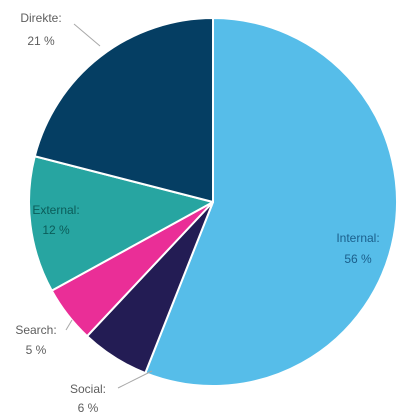 This screenshot has height=419, width=401. Describe the element at coordinates (69, 325) in the screenshot. I see `leader-line-search` at that location.